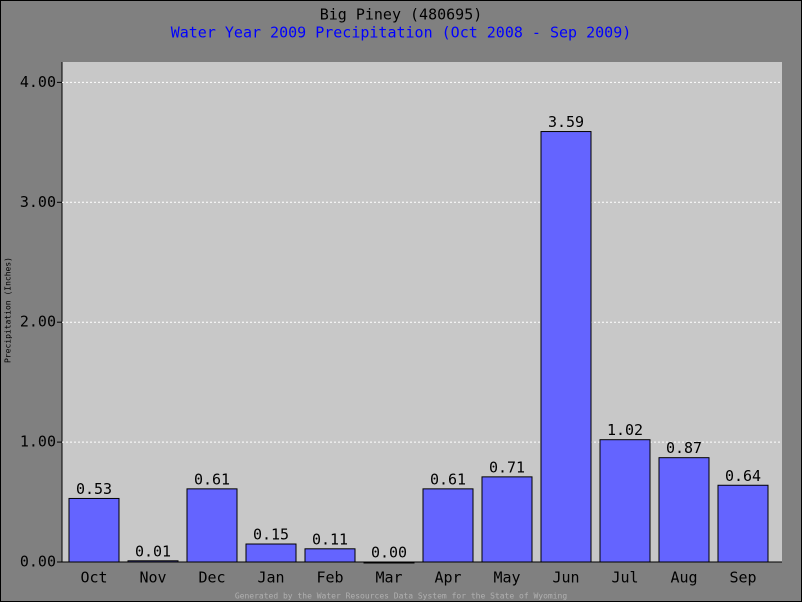 This screenshot has height=602, width=802. I want to click on x-tick-label: Mar, so click(388, 578).